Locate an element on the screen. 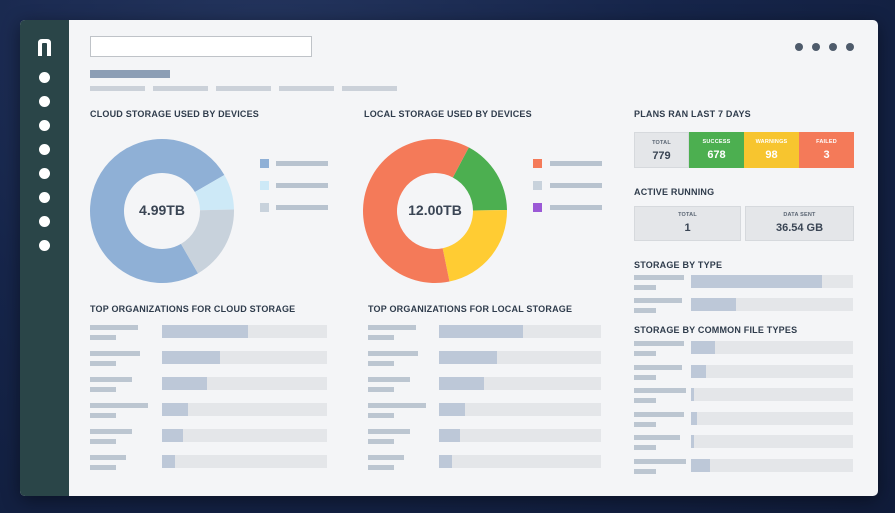  local-storage-donut is located at coordinates (435, 211).